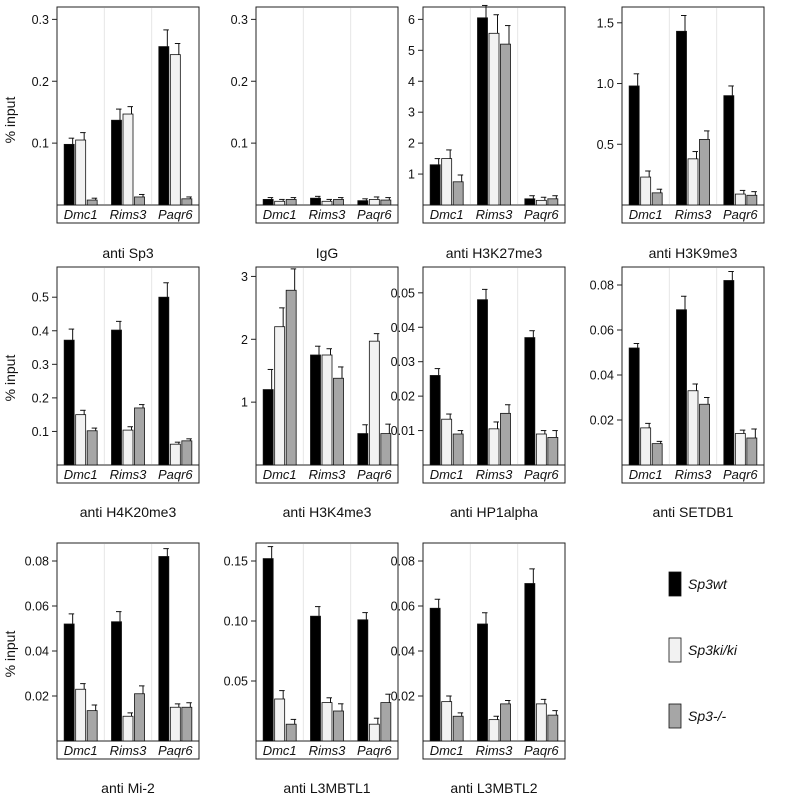 The width and height of the screenshot is (803, 805). Describe the element at coordinates (175, 724) in the screenshot. I see `bar-anti-mi-2-paqr6-sp3ki-ki` at that location.